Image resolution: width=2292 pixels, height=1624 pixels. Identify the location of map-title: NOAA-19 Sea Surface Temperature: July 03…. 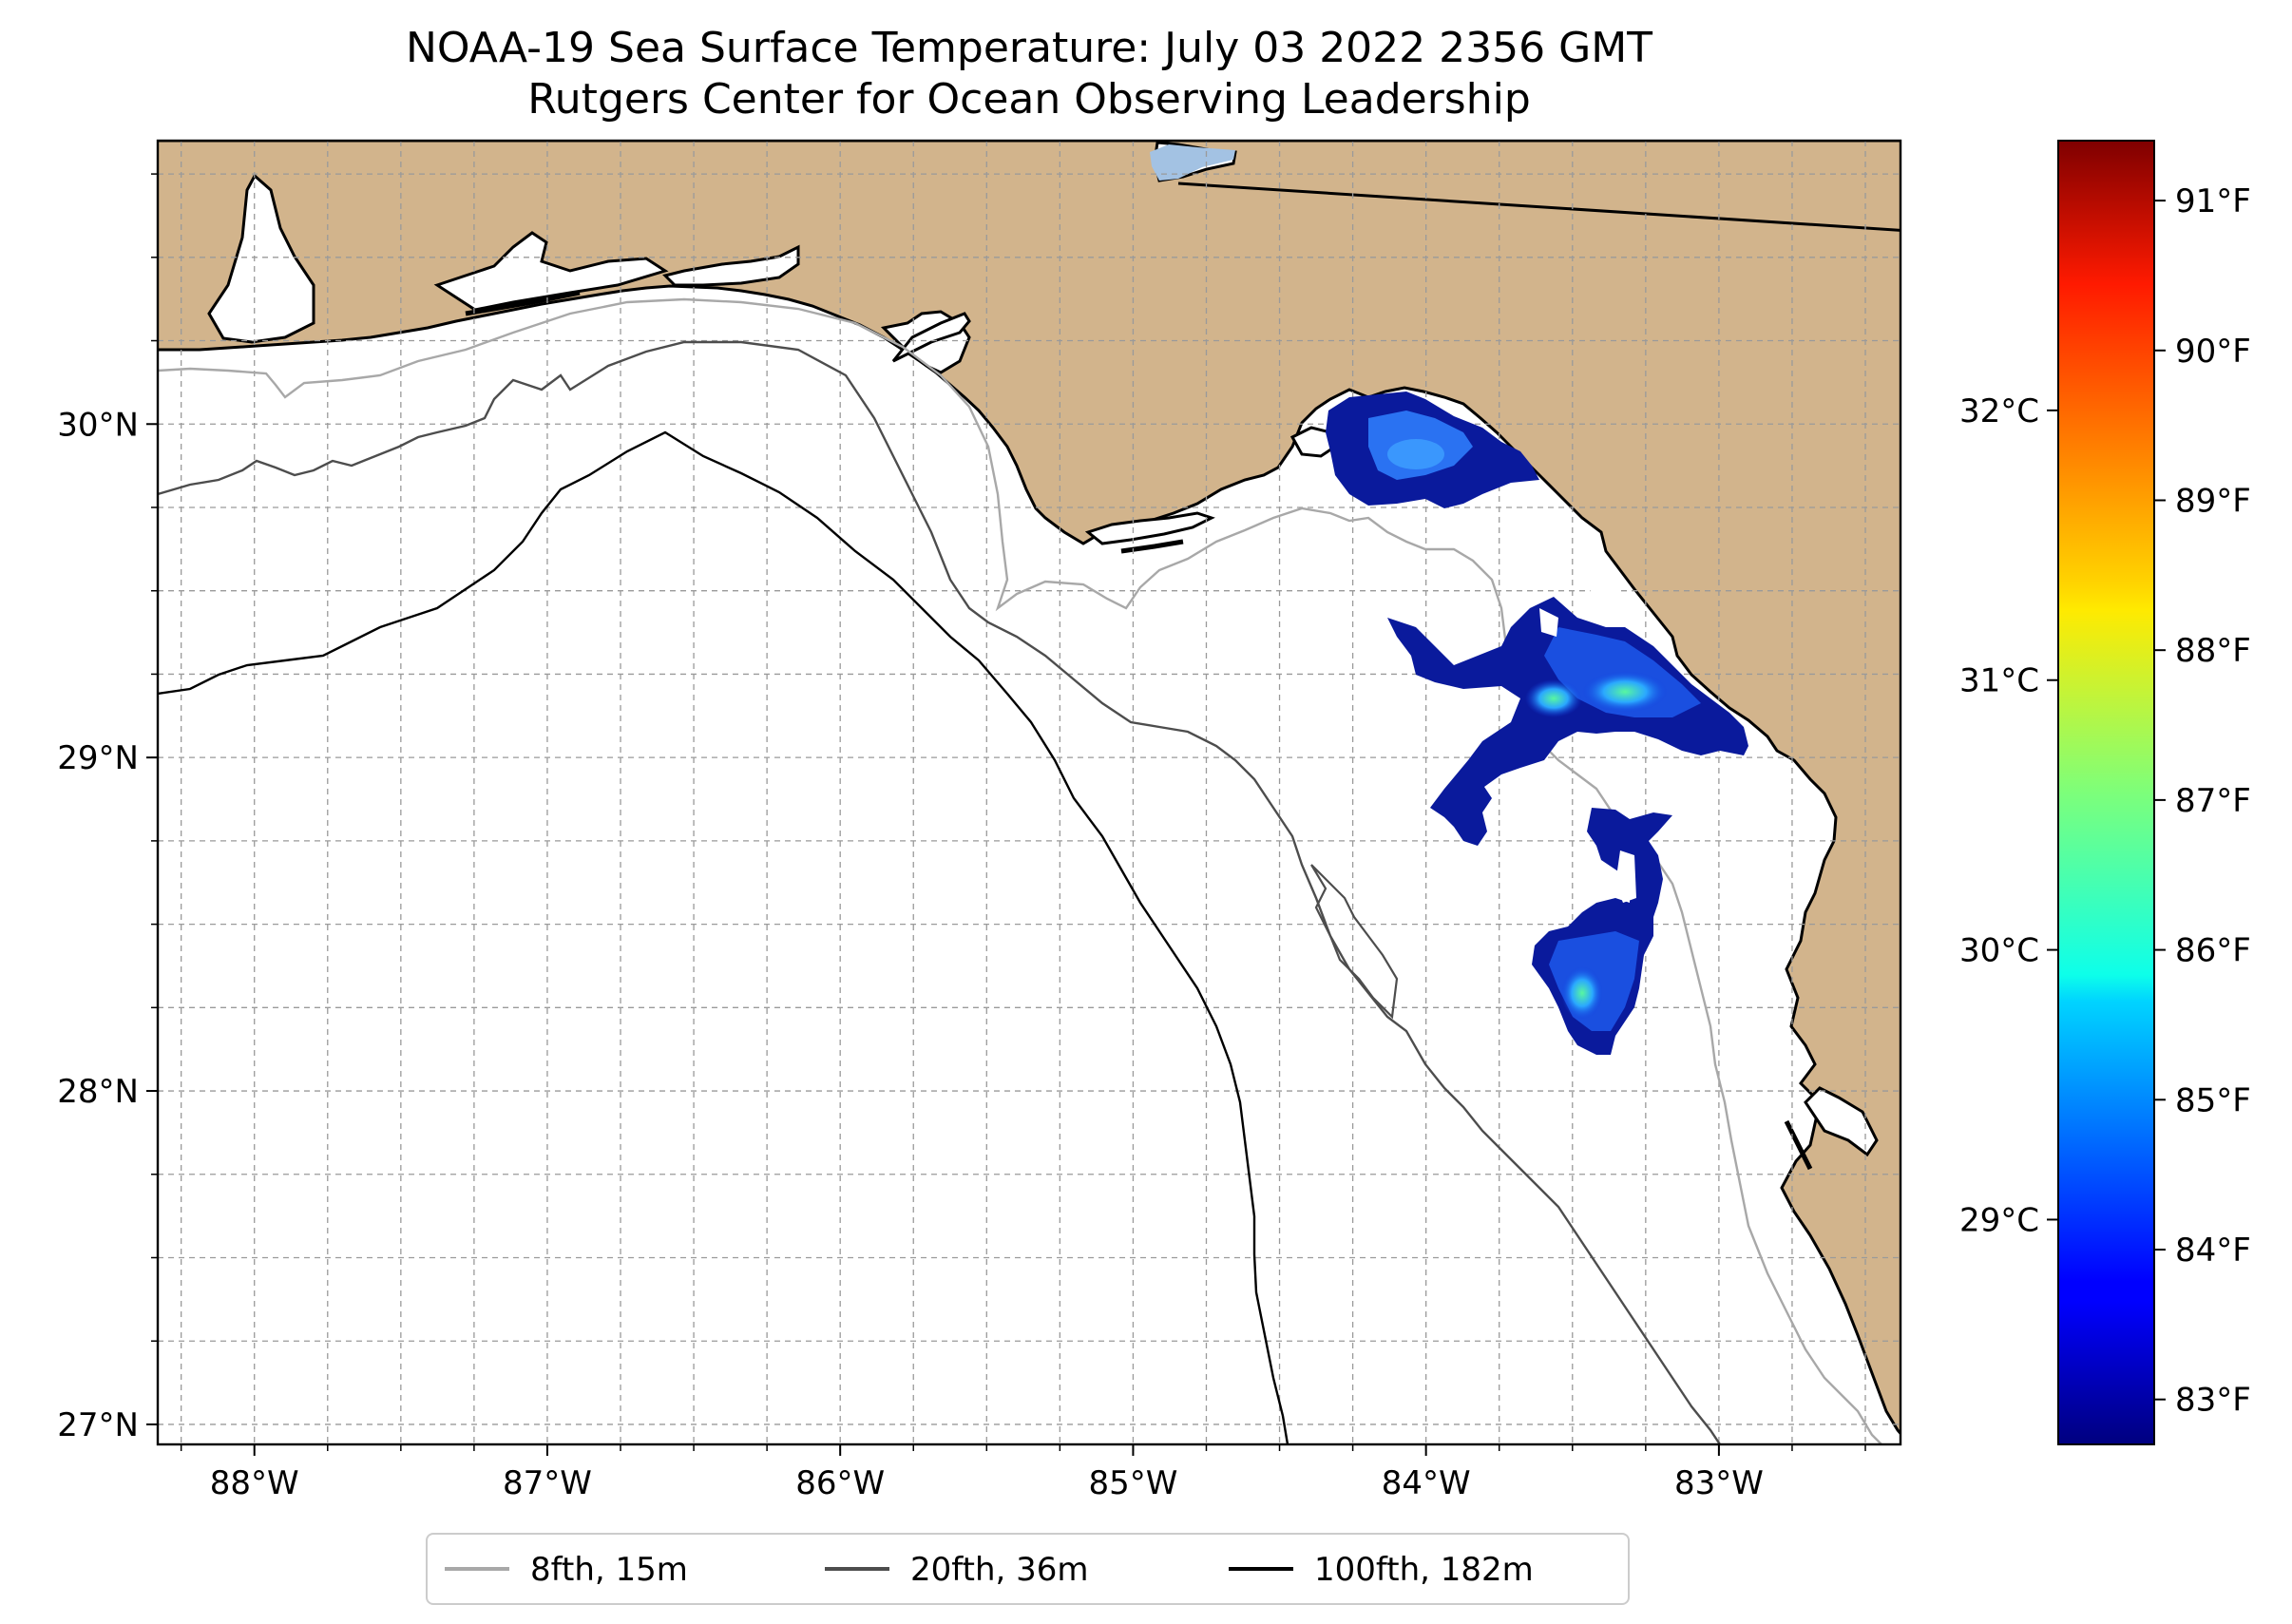
(1029, 48).